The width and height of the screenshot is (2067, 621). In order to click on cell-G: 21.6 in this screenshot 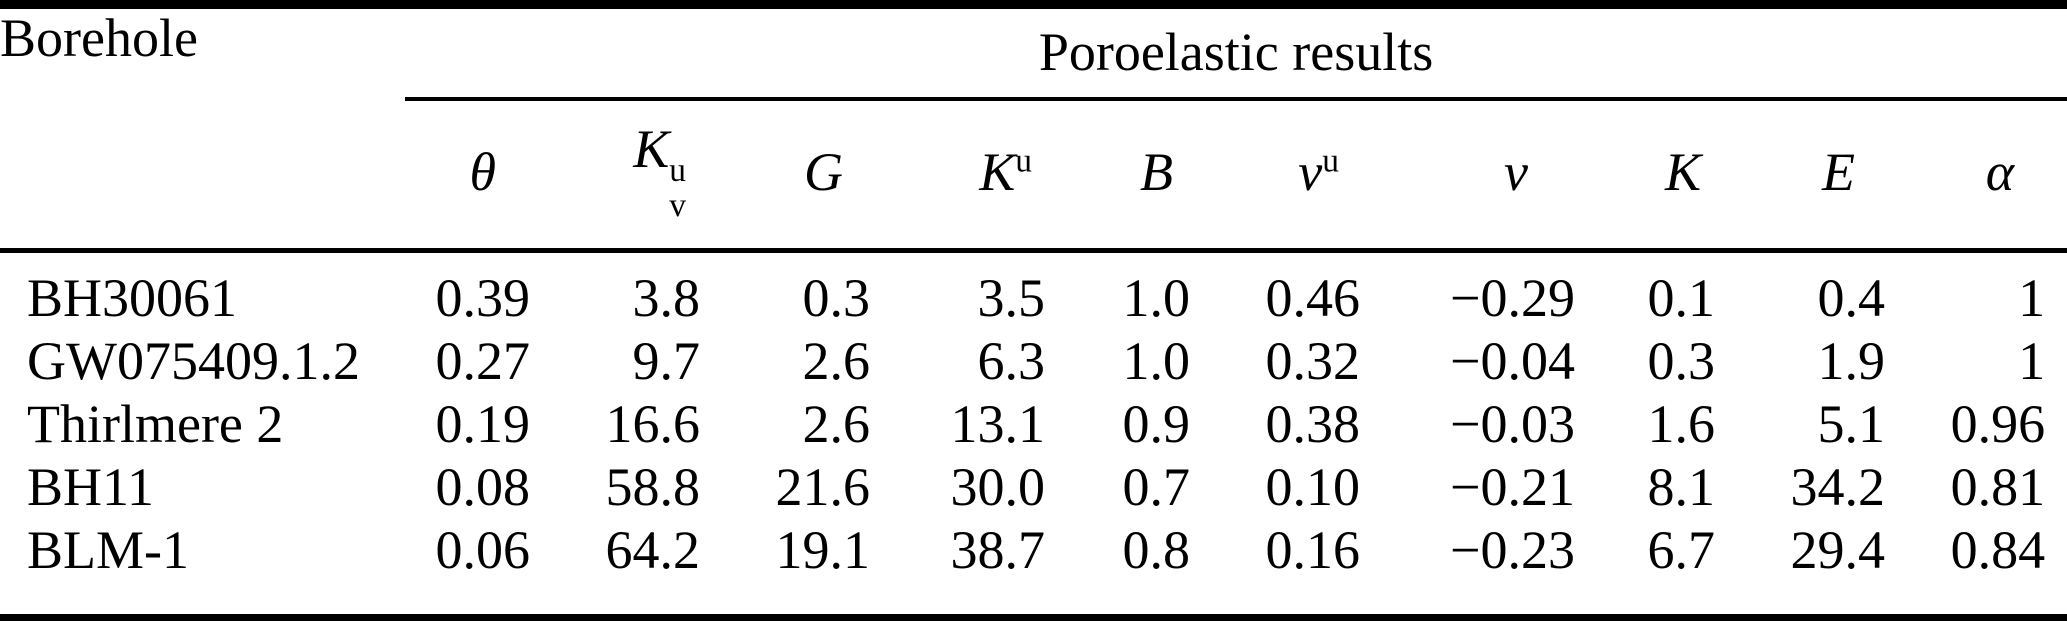, I will do `click(823, 487)`.